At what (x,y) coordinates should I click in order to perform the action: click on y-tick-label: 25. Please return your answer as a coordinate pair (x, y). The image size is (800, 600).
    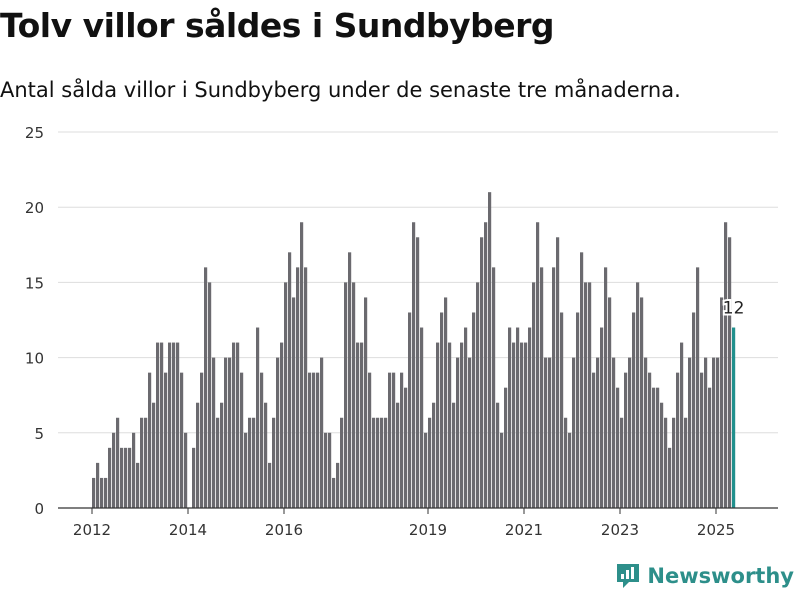
    Looking at the image, I should click on (34, 133).